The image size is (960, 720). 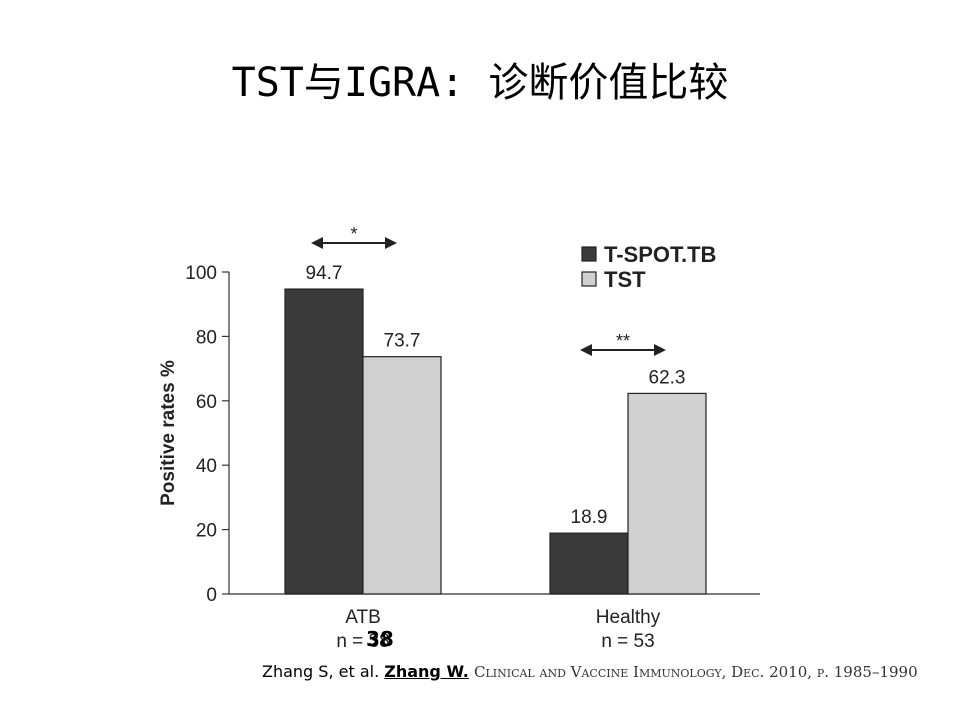 What do you see at coordinates (426, 671) in the screenshot?
I see `citation-highlight: Zhang W.` at bounding box center [426, 671].